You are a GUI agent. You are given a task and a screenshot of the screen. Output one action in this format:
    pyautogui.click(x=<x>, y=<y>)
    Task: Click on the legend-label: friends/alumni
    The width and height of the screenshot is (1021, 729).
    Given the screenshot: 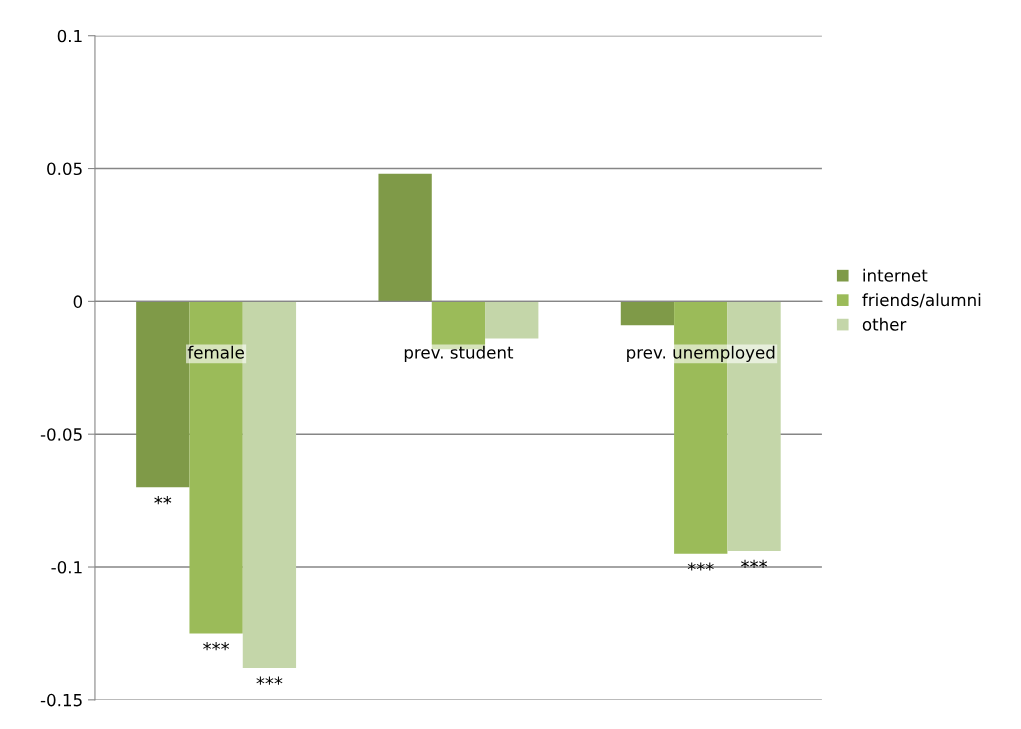 What is the action you would take?
    pyautogui.click(x=921, y=300)
    